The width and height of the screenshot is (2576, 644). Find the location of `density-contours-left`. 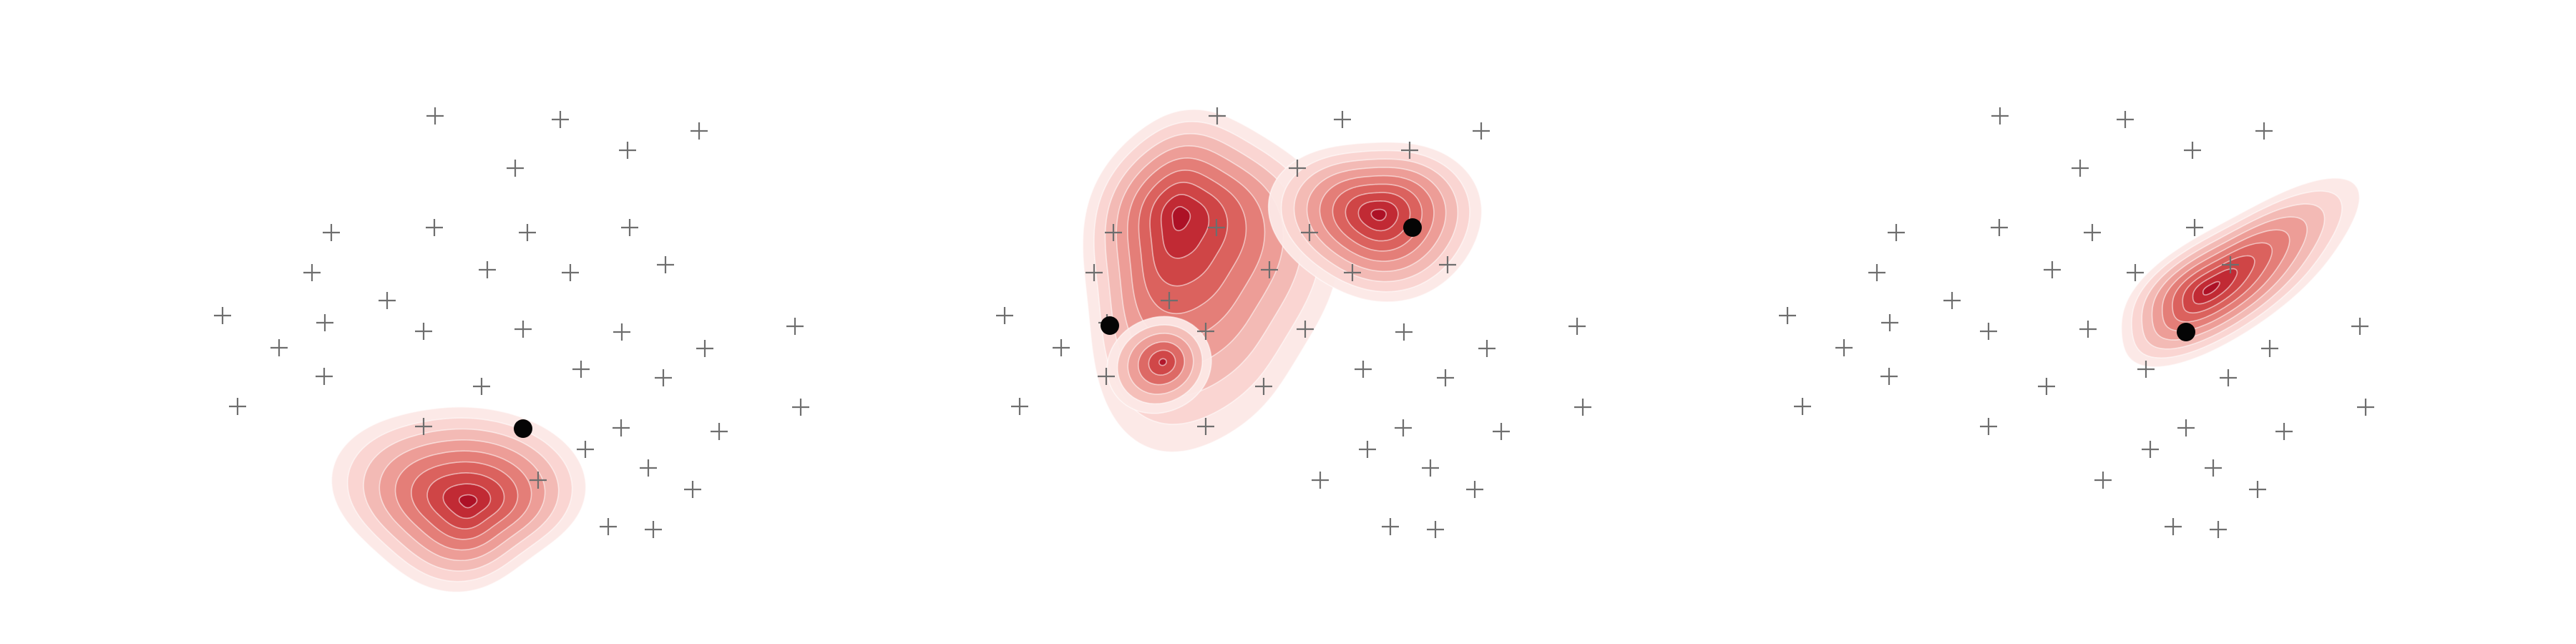

density-contours-left is located at coordinates (459, 499).